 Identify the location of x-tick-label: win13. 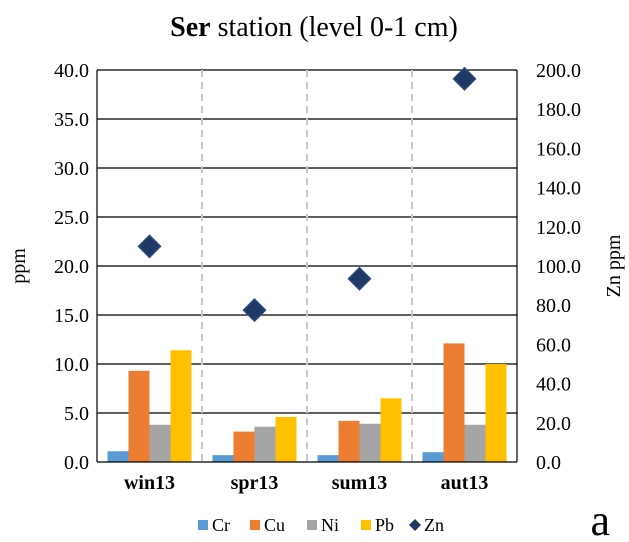
(149, 483).